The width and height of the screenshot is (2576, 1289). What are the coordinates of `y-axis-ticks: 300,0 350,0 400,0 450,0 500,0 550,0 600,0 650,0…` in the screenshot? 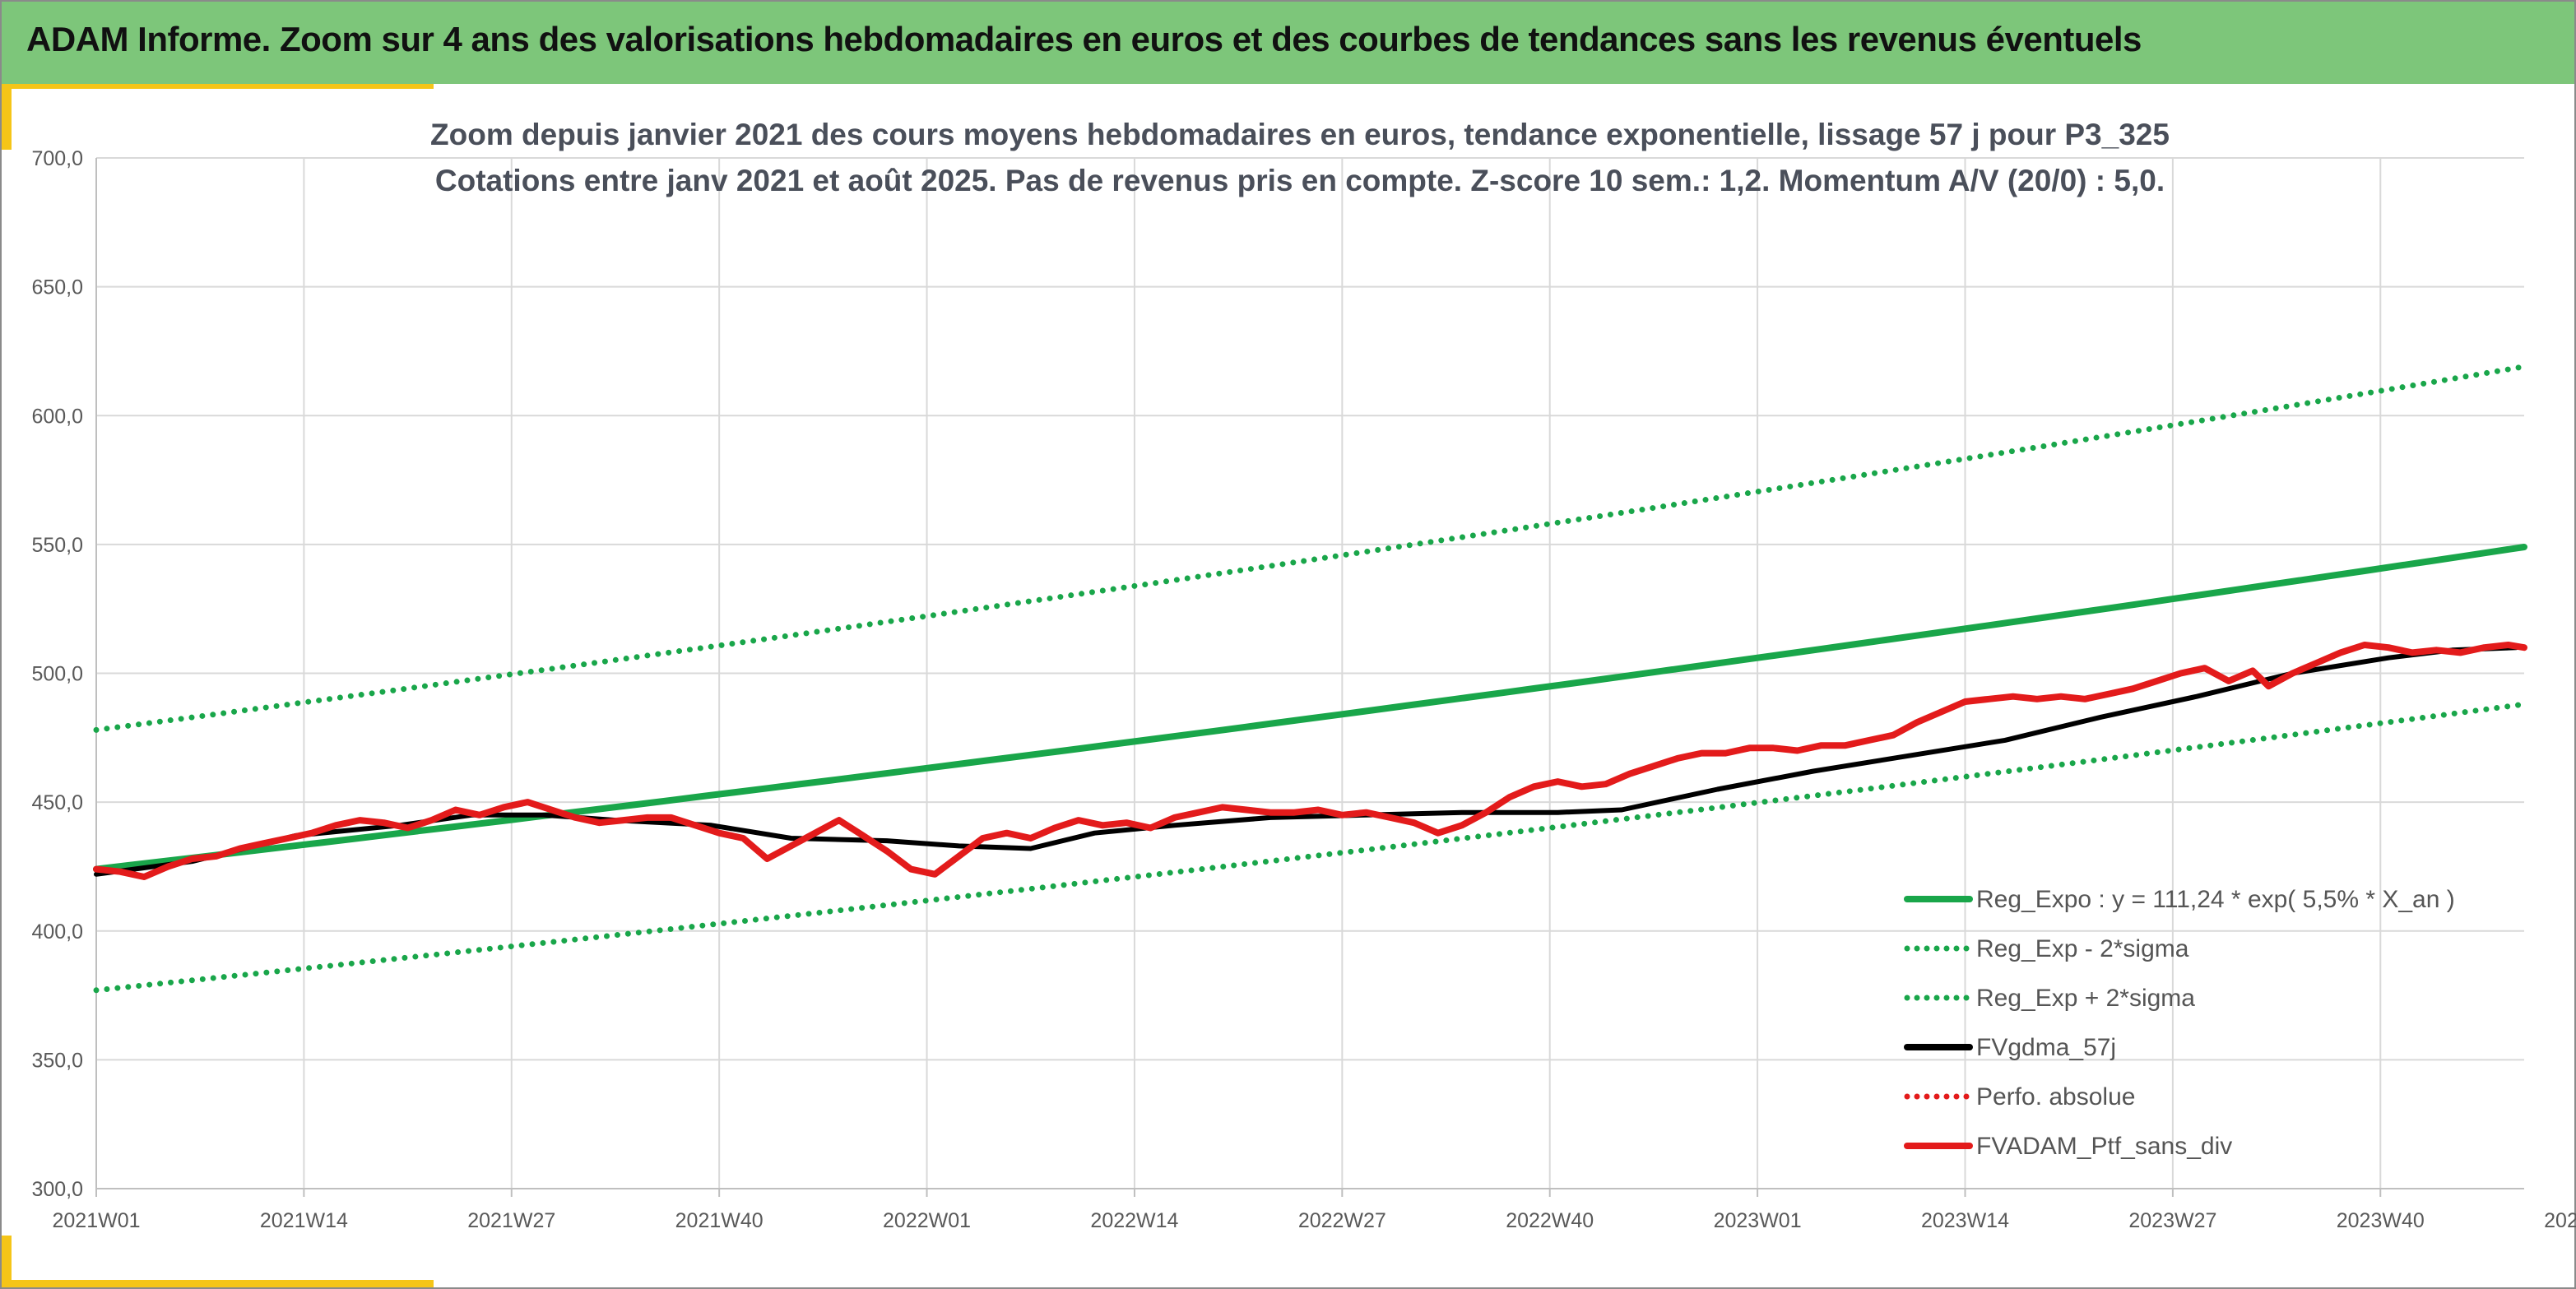 It's located at (57, 674).